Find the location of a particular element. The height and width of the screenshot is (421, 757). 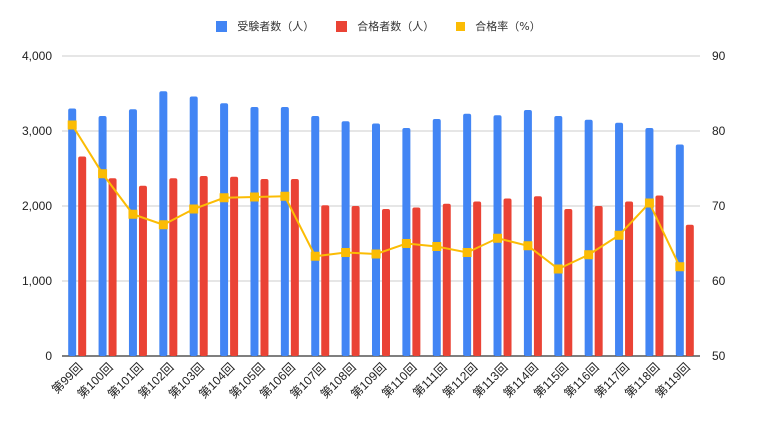

left-tick-label: 0 is located at coordinates (48, 356).